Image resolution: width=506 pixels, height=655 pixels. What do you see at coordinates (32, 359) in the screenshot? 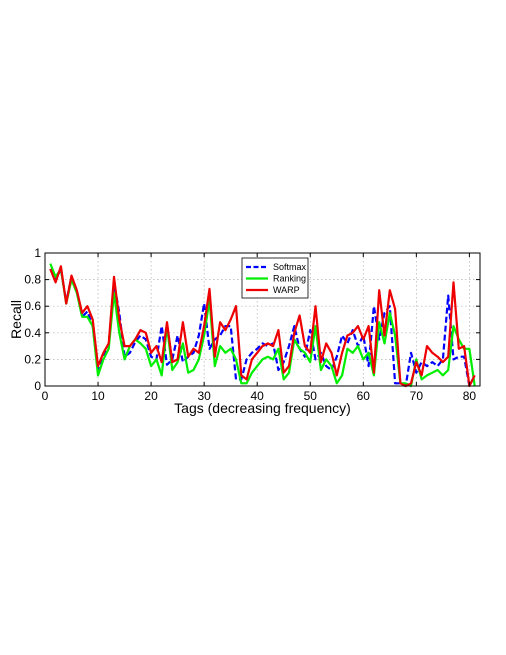
I see `y-tick-label: 0.2` at bounding box center [32, 359].